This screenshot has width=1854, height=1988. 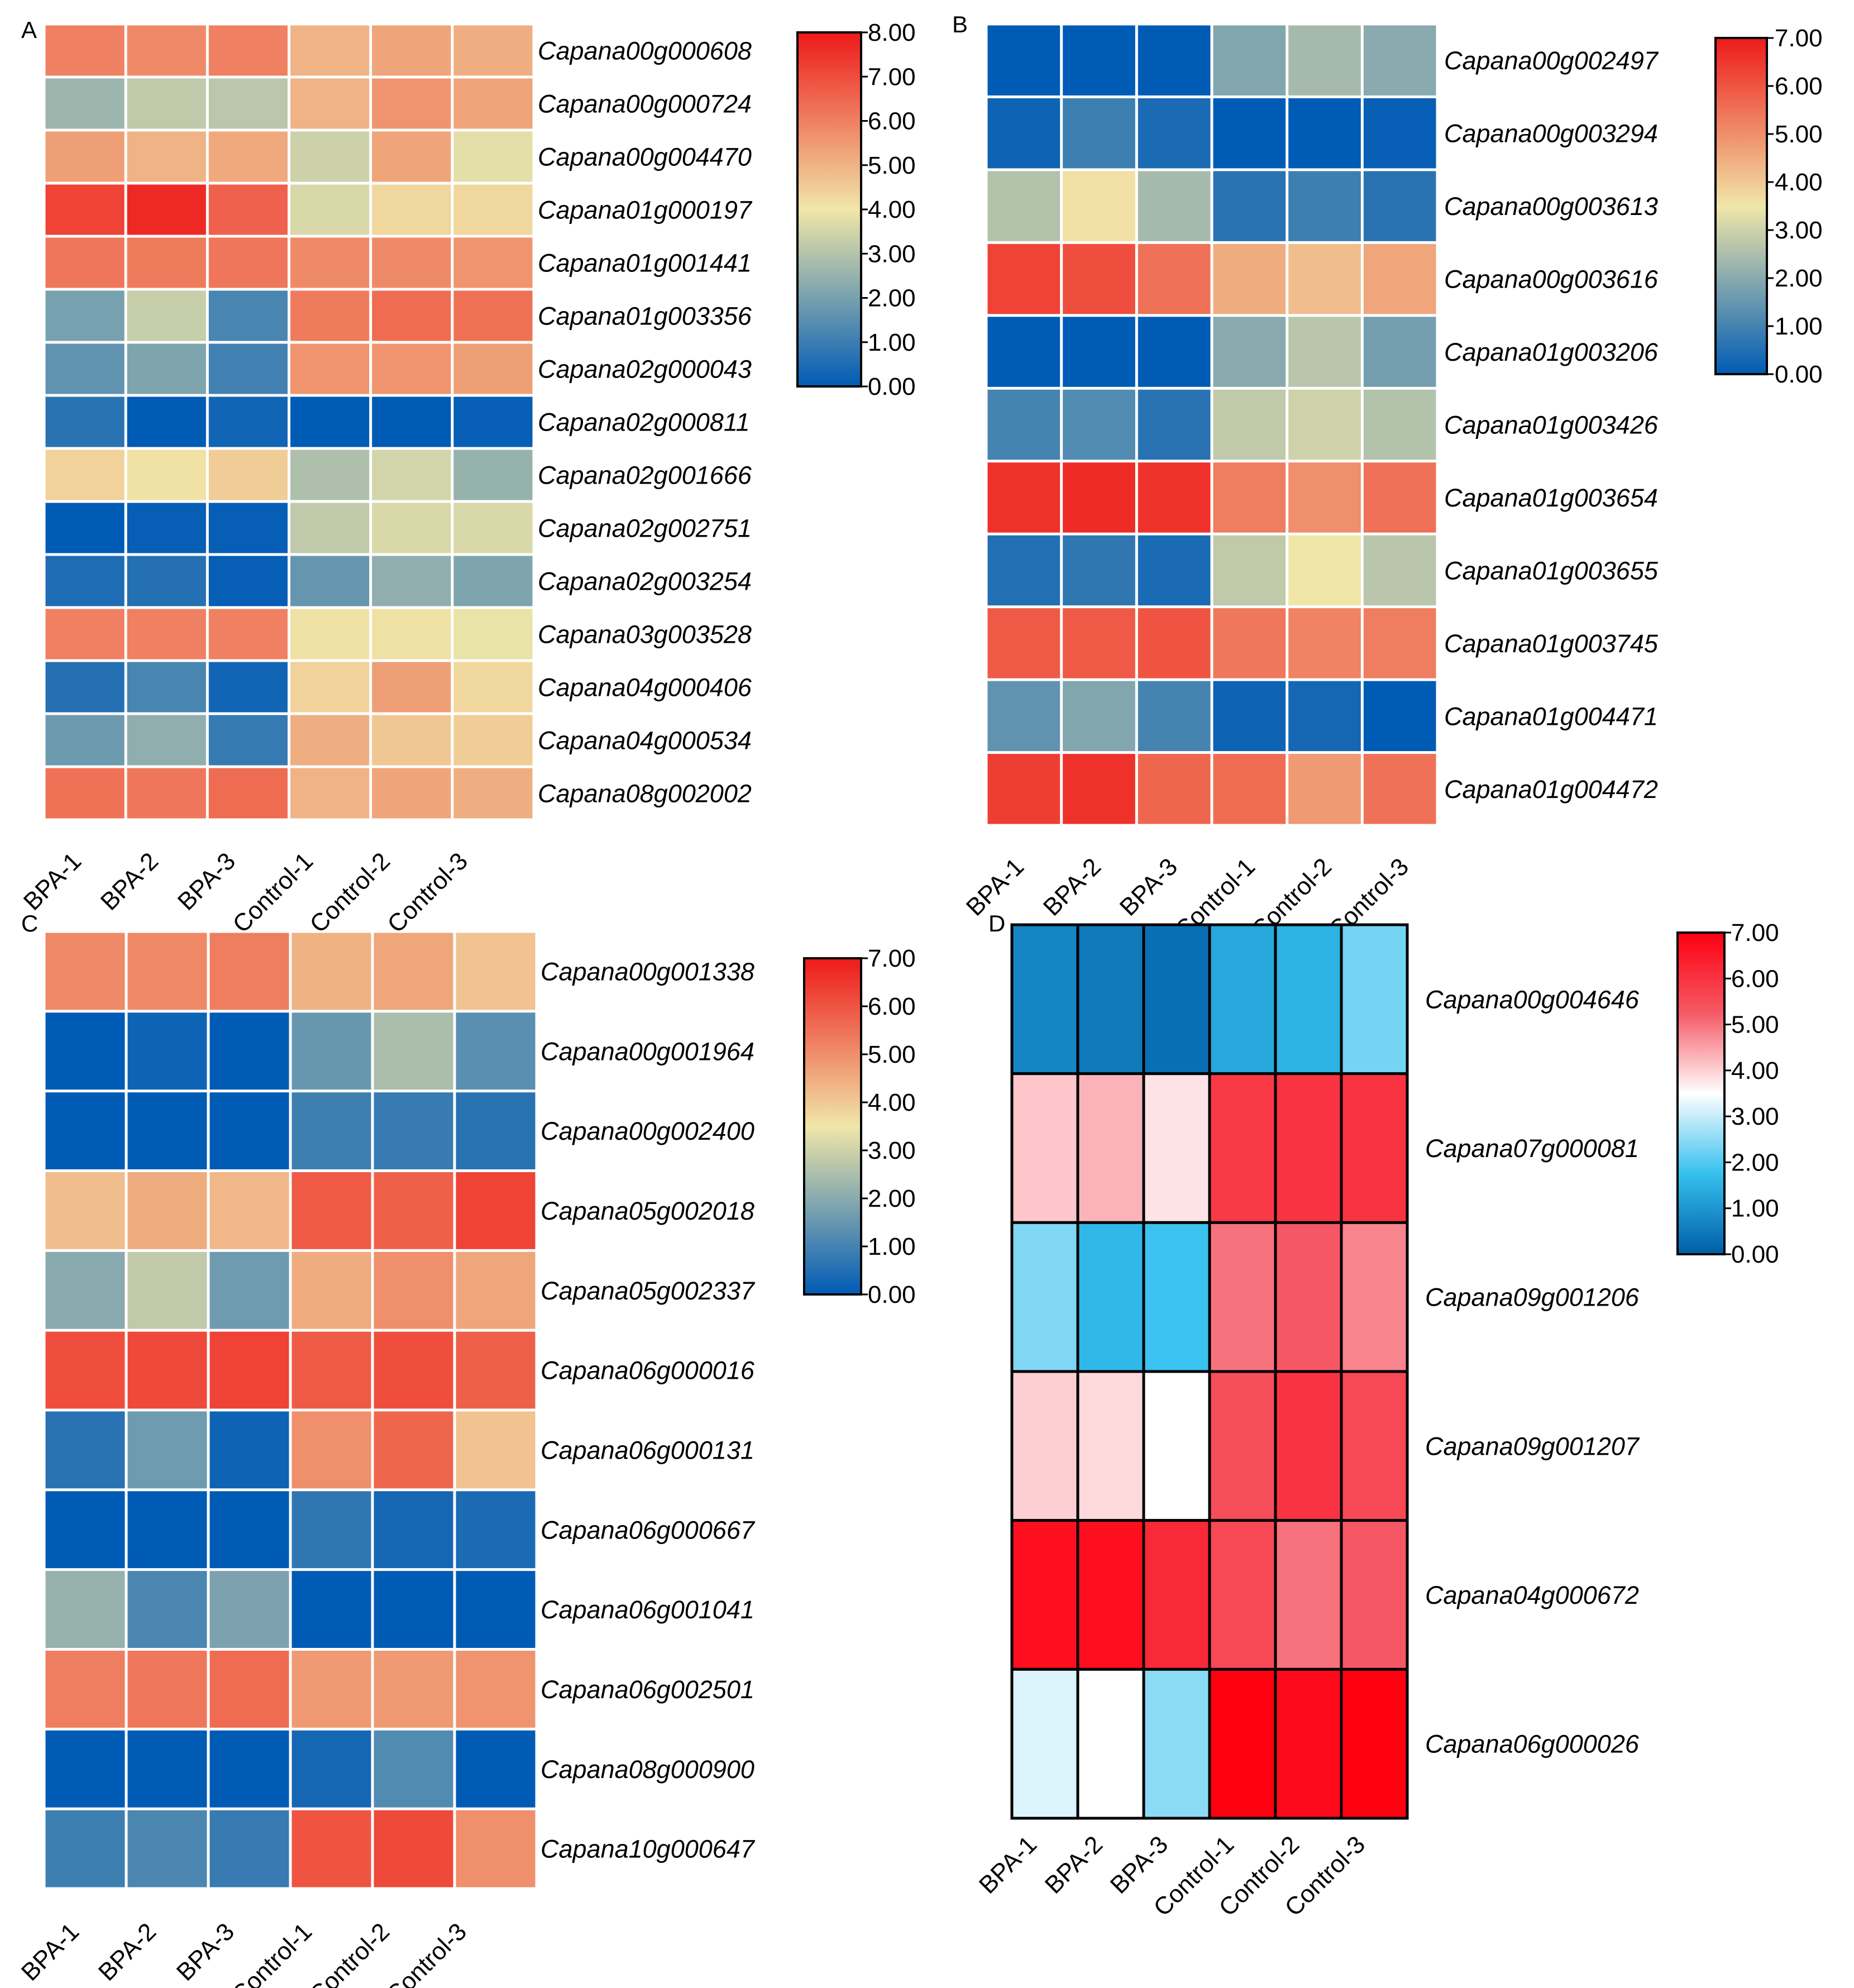 I want to click on column-label: Control-1, so click(x=272, y=892).